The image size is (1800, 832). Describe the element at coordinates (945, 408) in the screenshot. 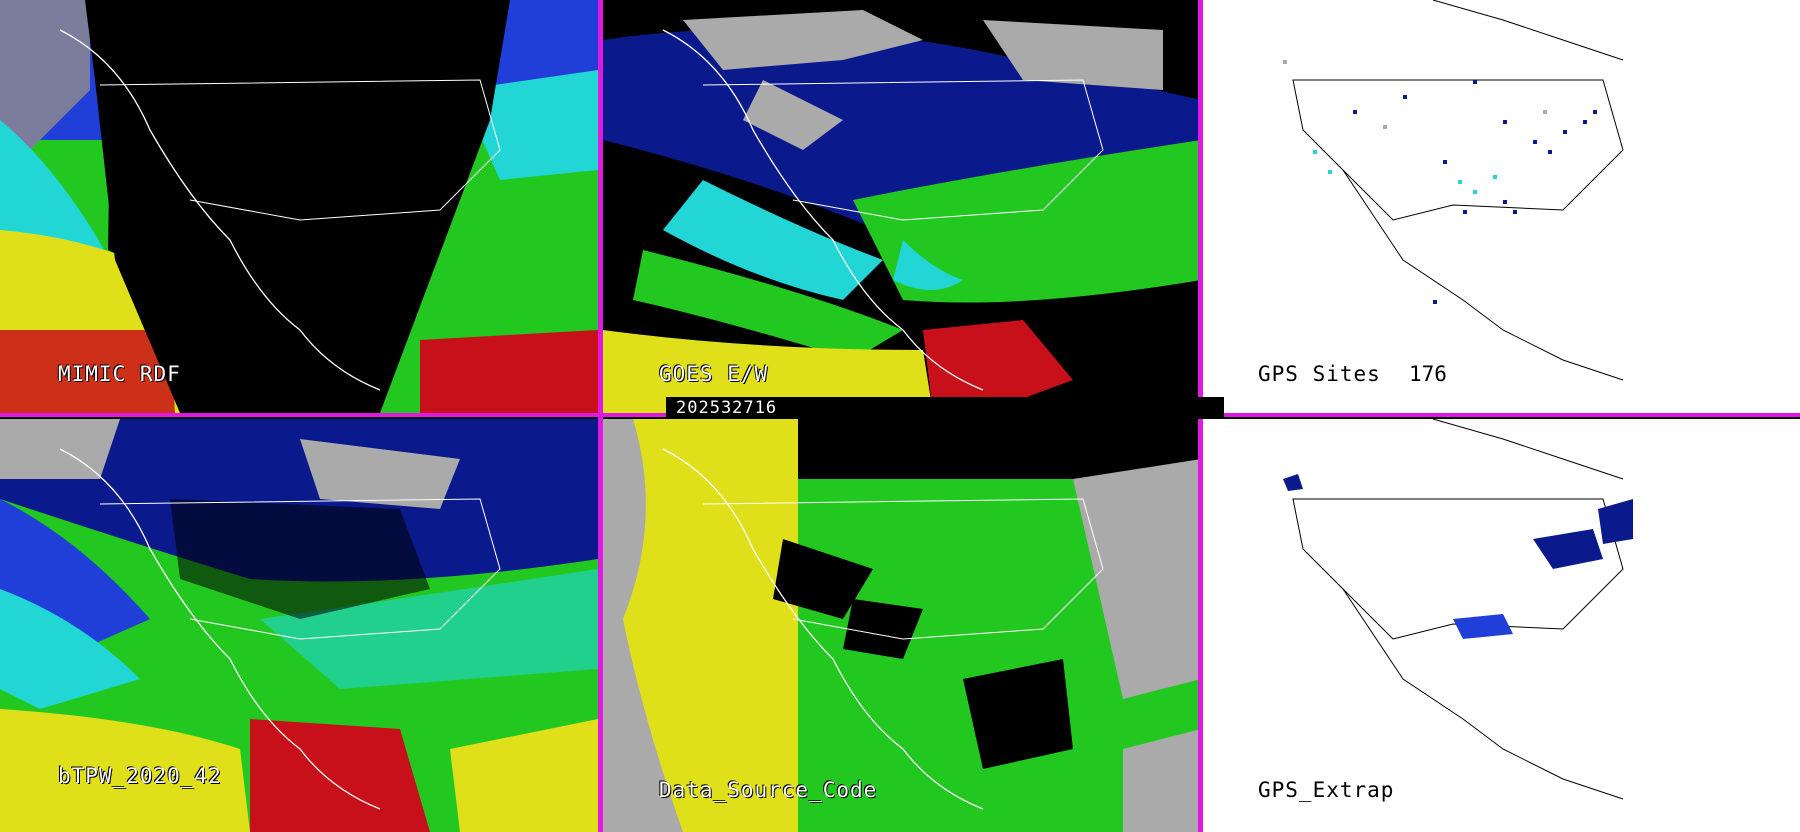

I see `timestamp-bar: 202532716` at that location.